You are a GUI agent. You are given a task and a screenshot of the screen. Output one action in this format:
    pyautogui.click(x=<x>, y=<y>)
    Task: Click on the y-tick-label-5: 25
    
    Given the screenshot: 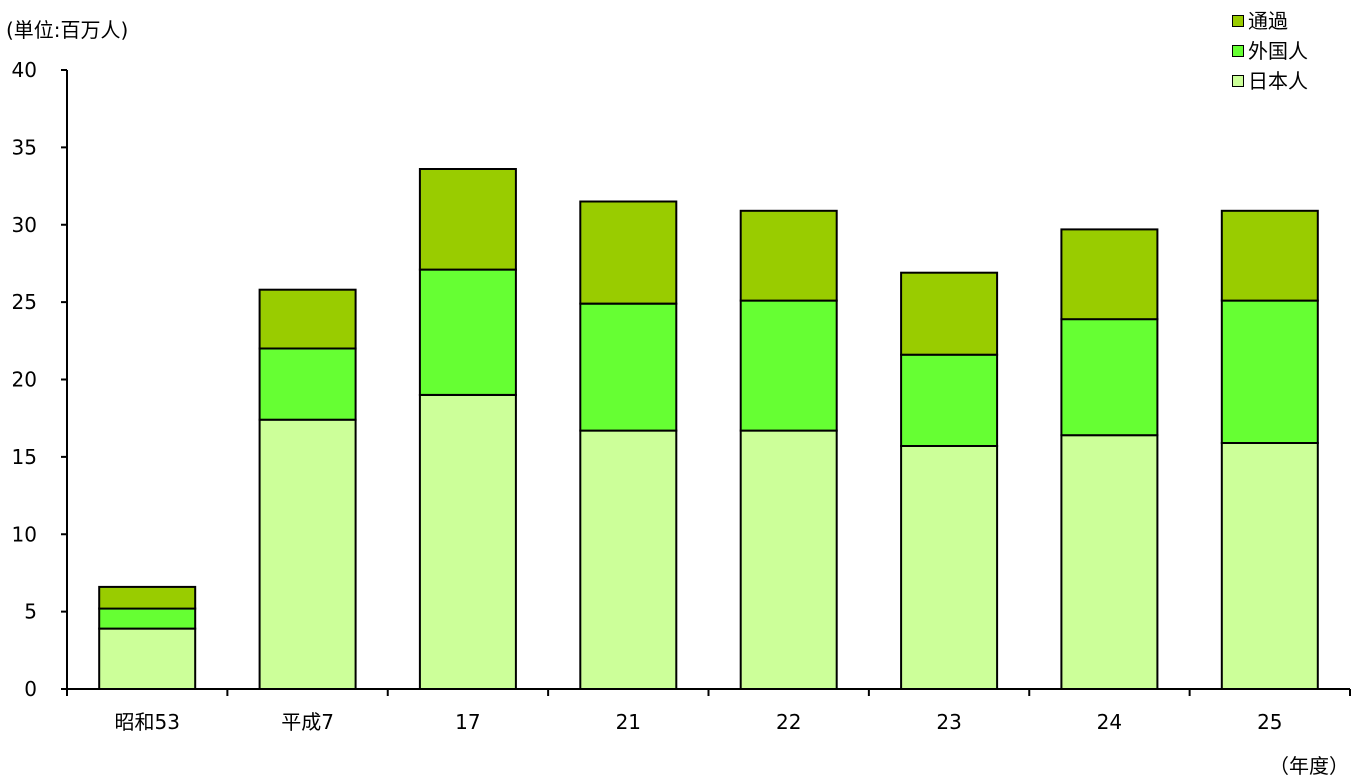 What is the action you would take?
    pyautogui.click(x=24, y=302)
    